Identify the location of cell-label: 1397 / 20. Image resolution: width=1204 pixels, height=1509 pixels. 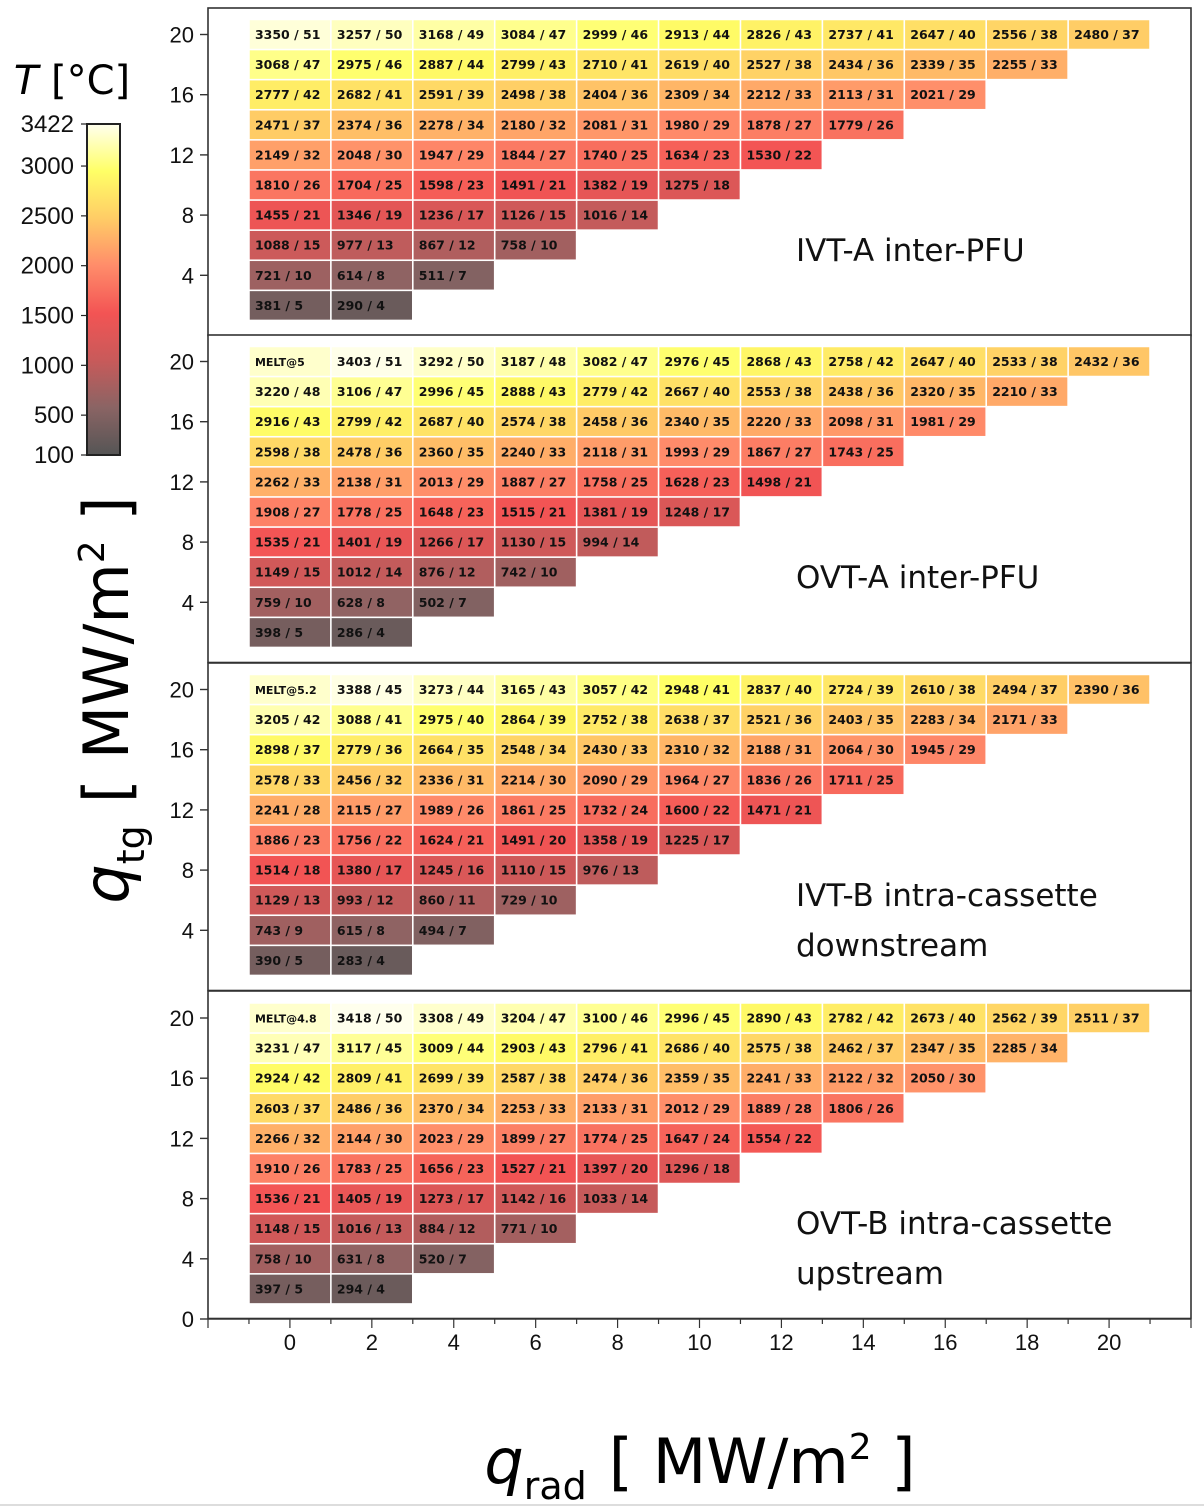
(616, 1168).